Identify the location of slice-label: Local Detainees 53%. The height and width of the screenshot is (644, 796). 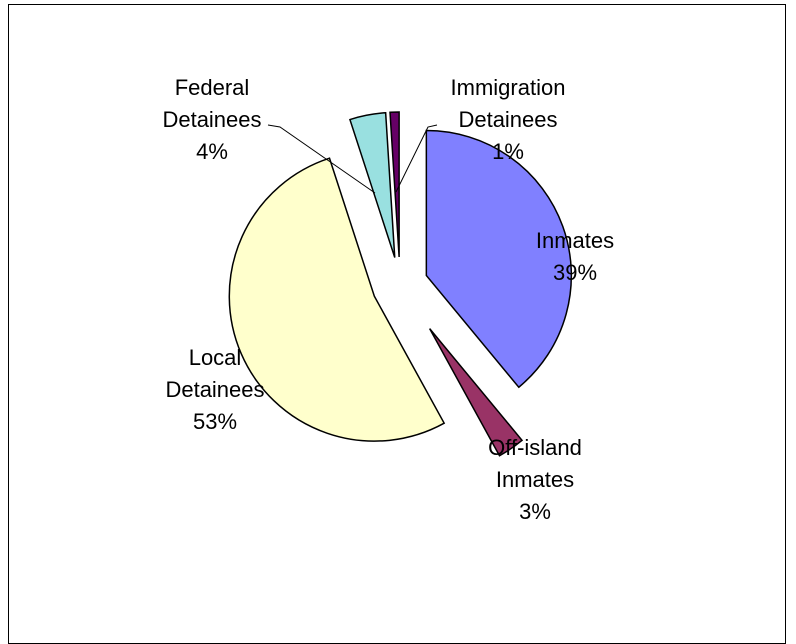
(214, 389).